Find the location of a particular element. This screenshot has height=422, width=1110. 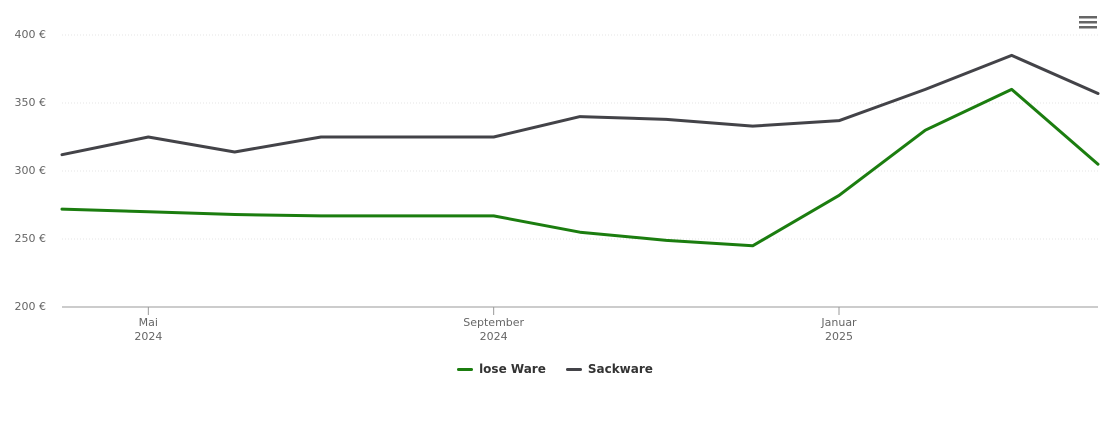

menu-icon is located at coordinates (1088, 22).